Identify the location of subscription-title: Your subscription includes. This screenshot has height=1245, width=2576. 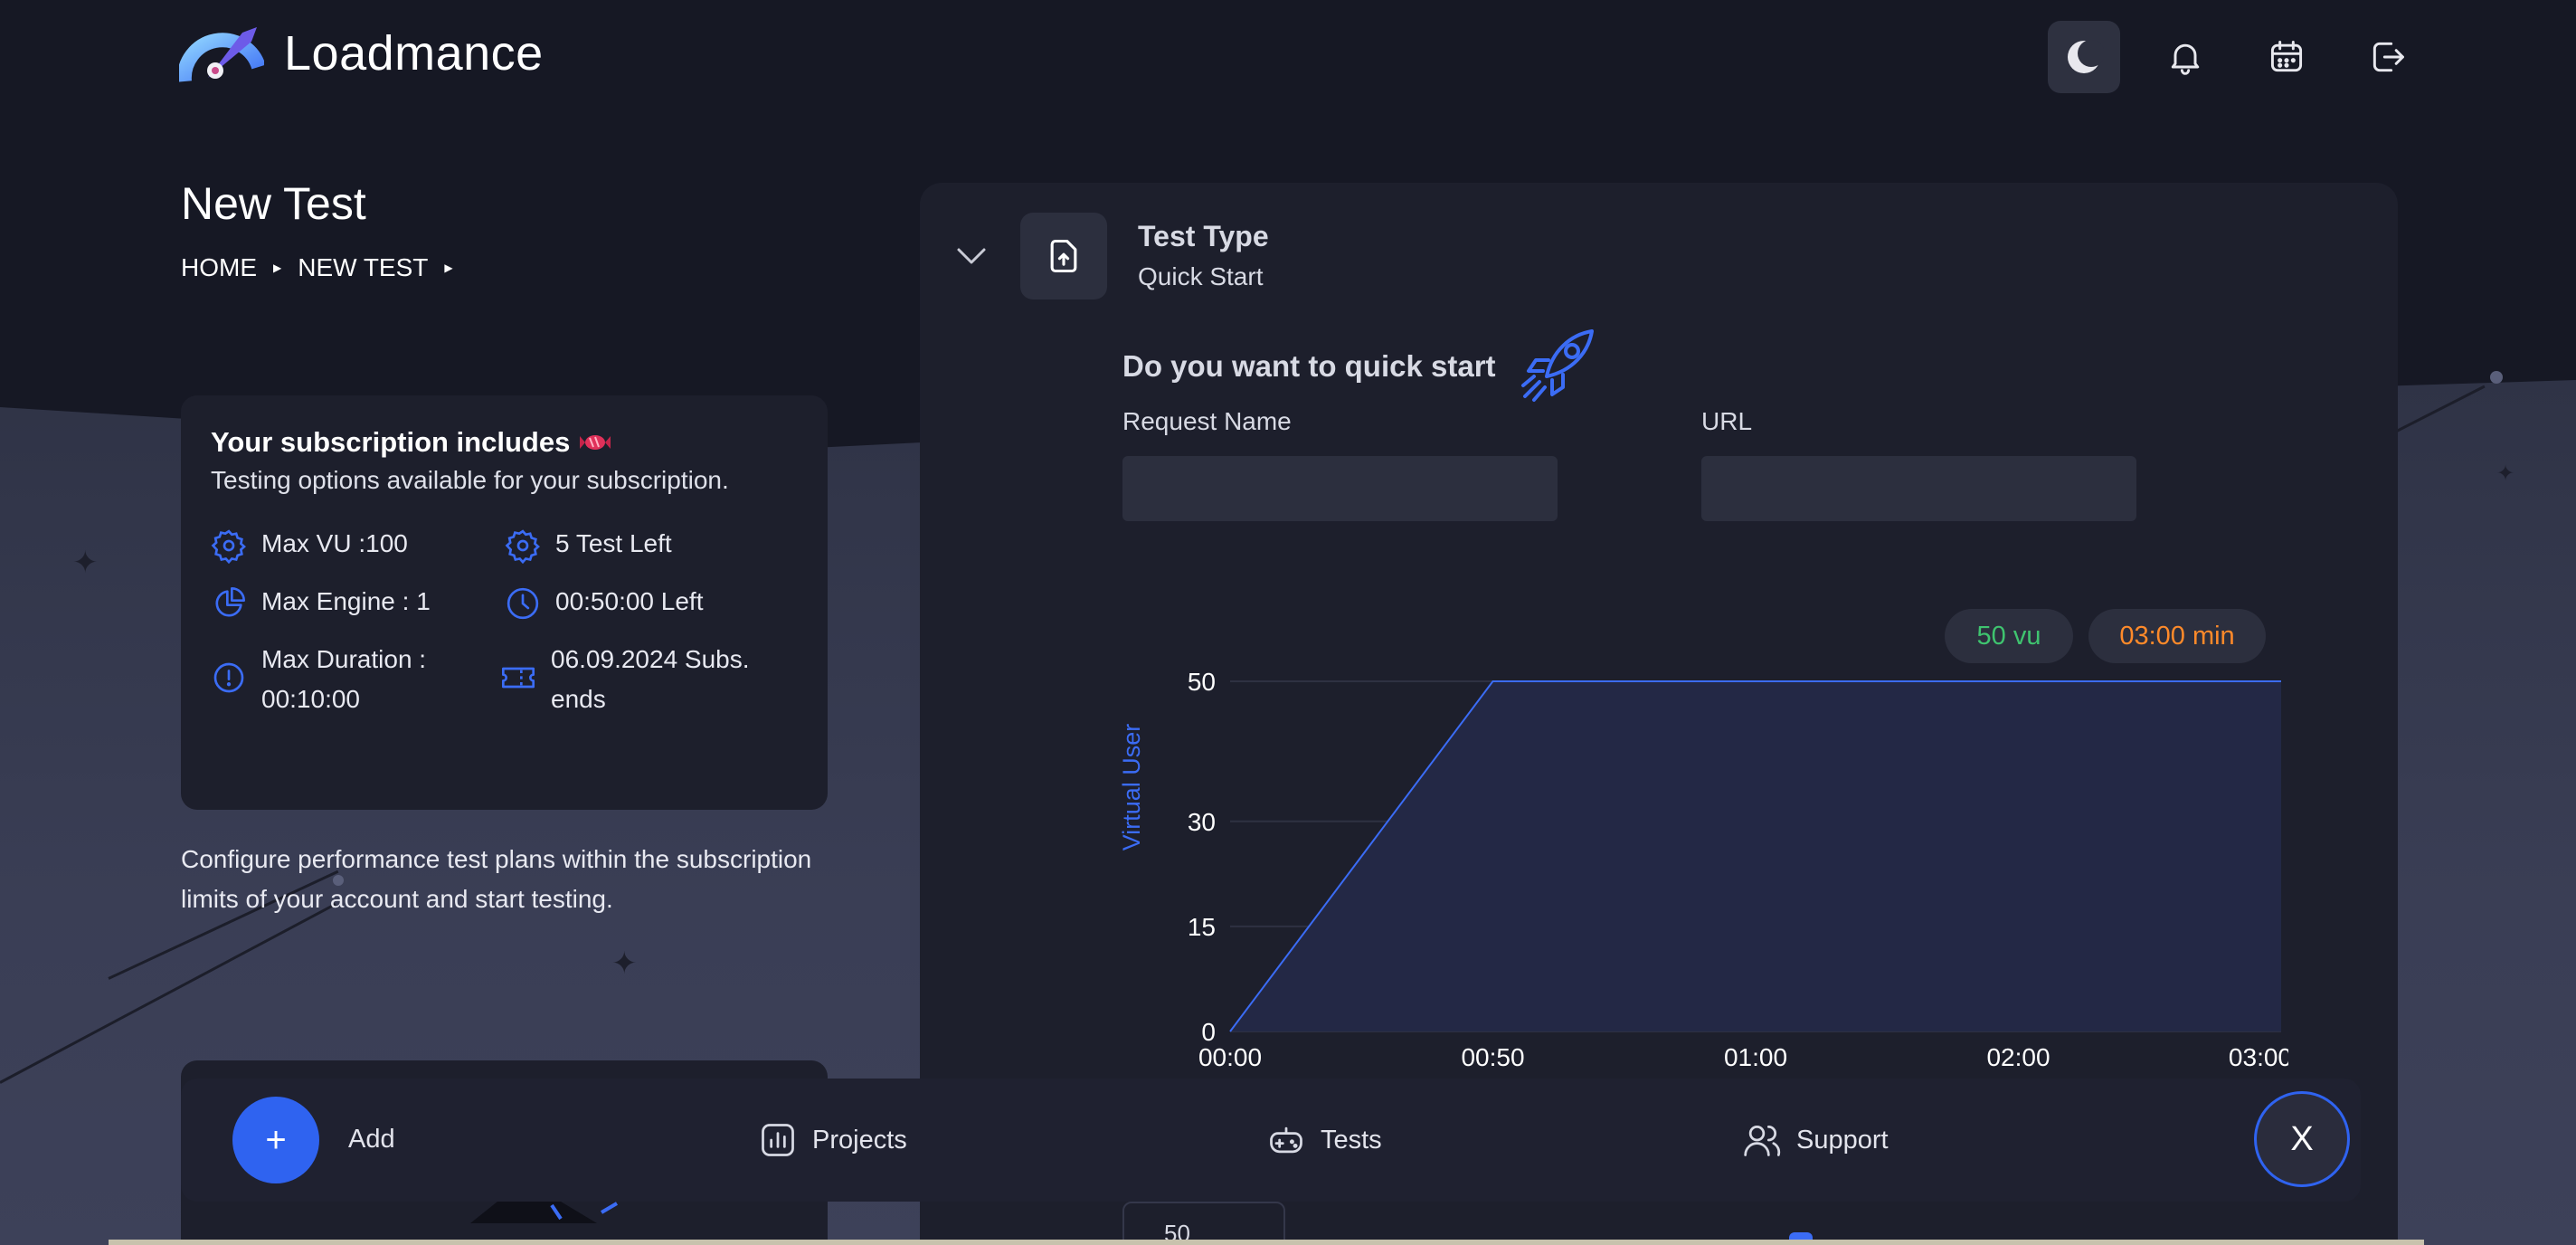
(504, 442).